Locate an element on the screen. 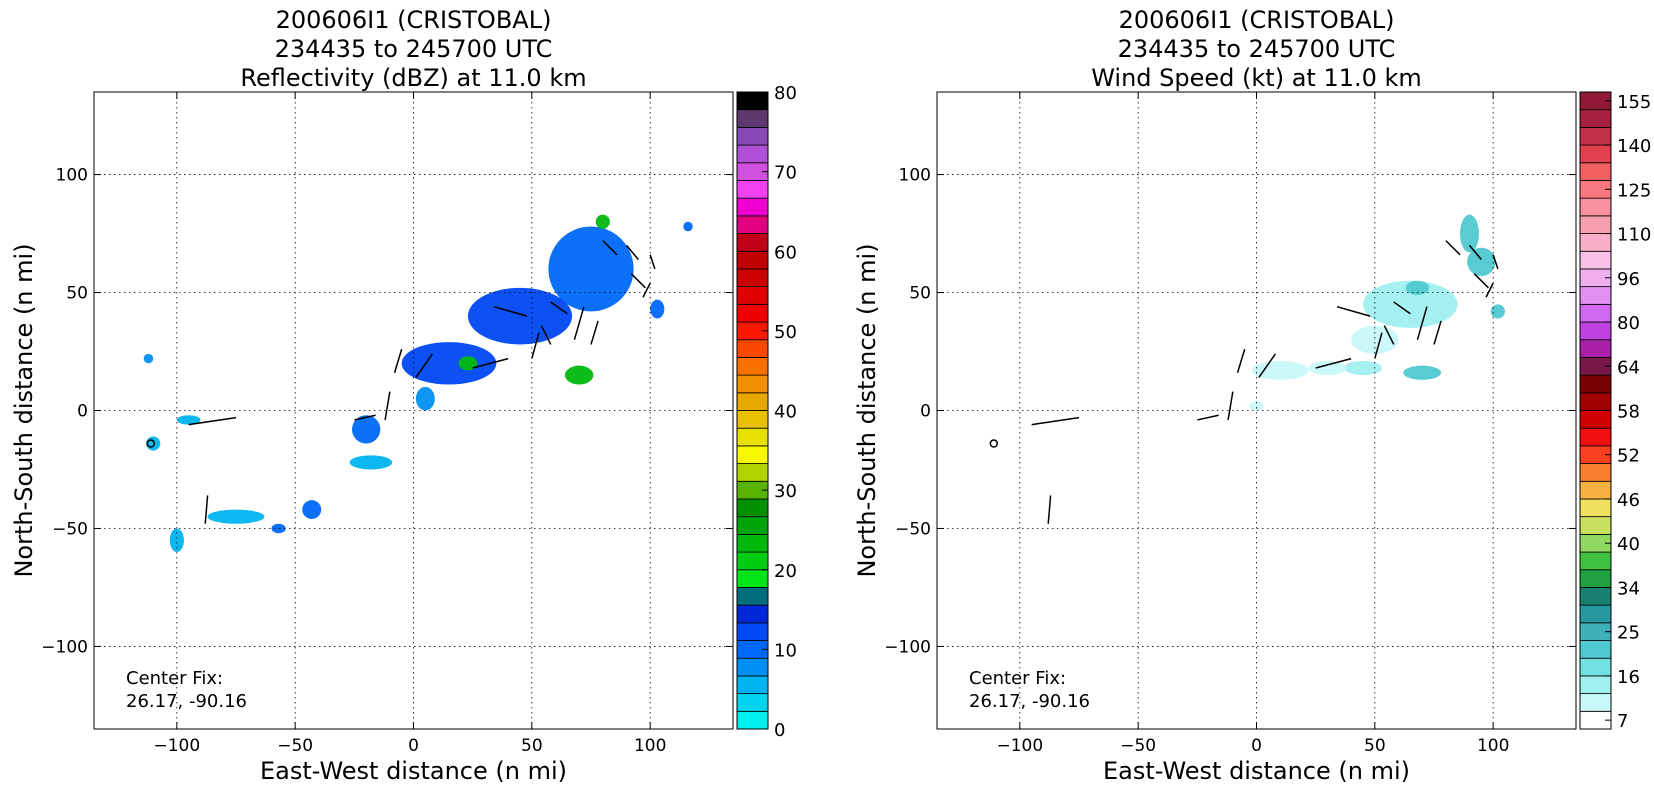 The width and height of the screenshot is (1654, 791). colorbar-tick-label: 50 is located at coordinates (785, 332).